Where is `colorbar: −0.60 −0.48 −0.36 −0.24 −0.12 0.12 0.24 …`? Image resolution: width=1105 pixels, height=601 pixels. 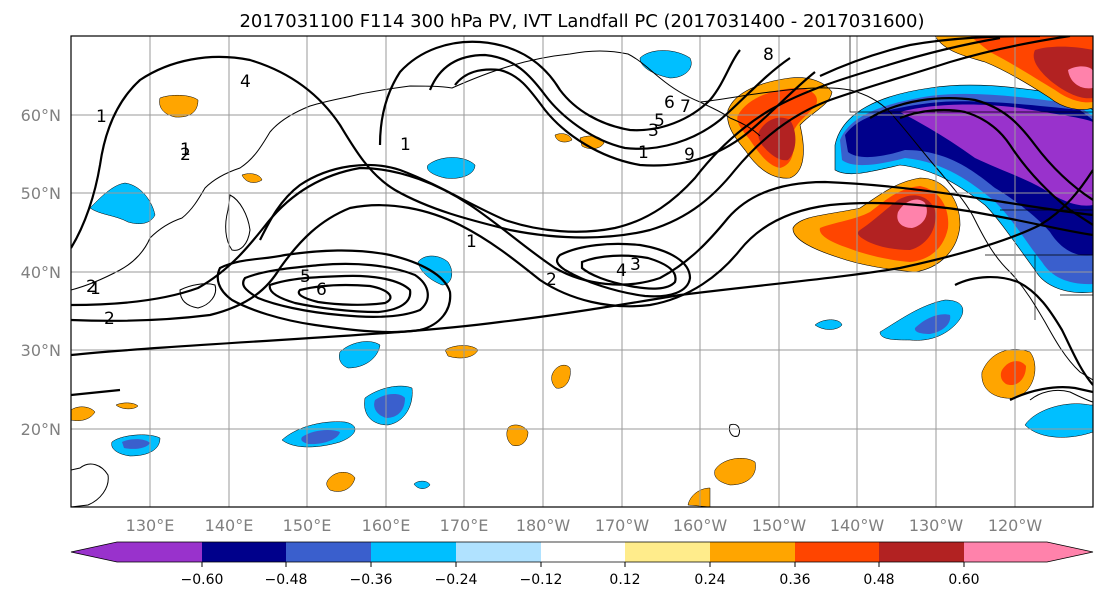
colorbar: −0.60 −0.48 −0.36 −0.24 −0.12 0.12 0.24 … is located at coordinates (582, 564).